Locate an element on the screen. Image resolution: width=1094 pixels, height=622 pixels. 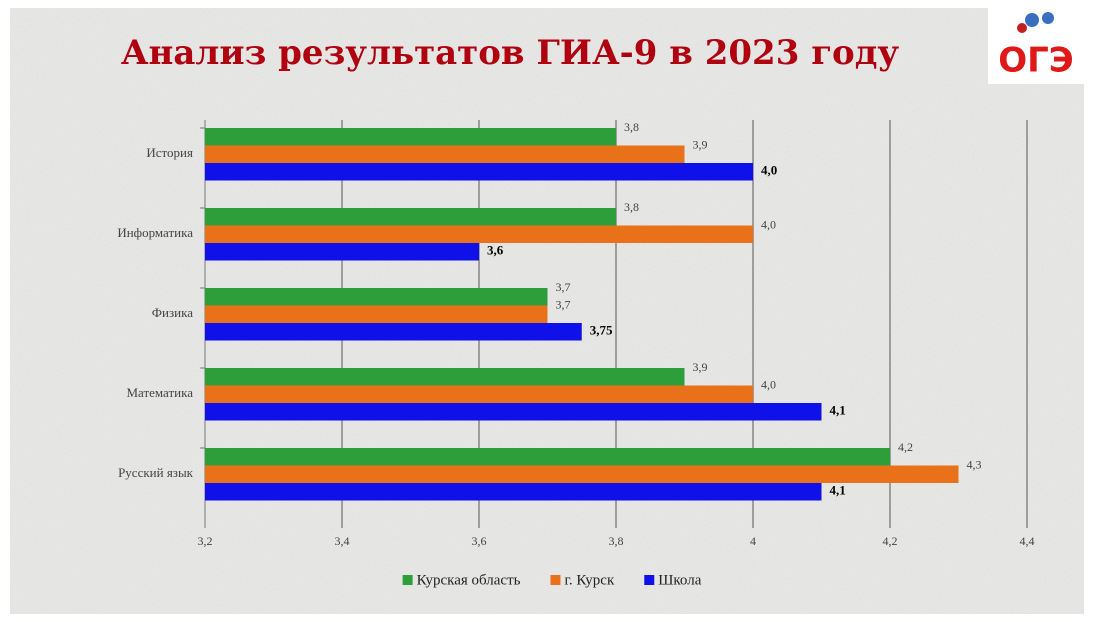
x-tick-label: 4,4 is located at coordinates (1027, 541).